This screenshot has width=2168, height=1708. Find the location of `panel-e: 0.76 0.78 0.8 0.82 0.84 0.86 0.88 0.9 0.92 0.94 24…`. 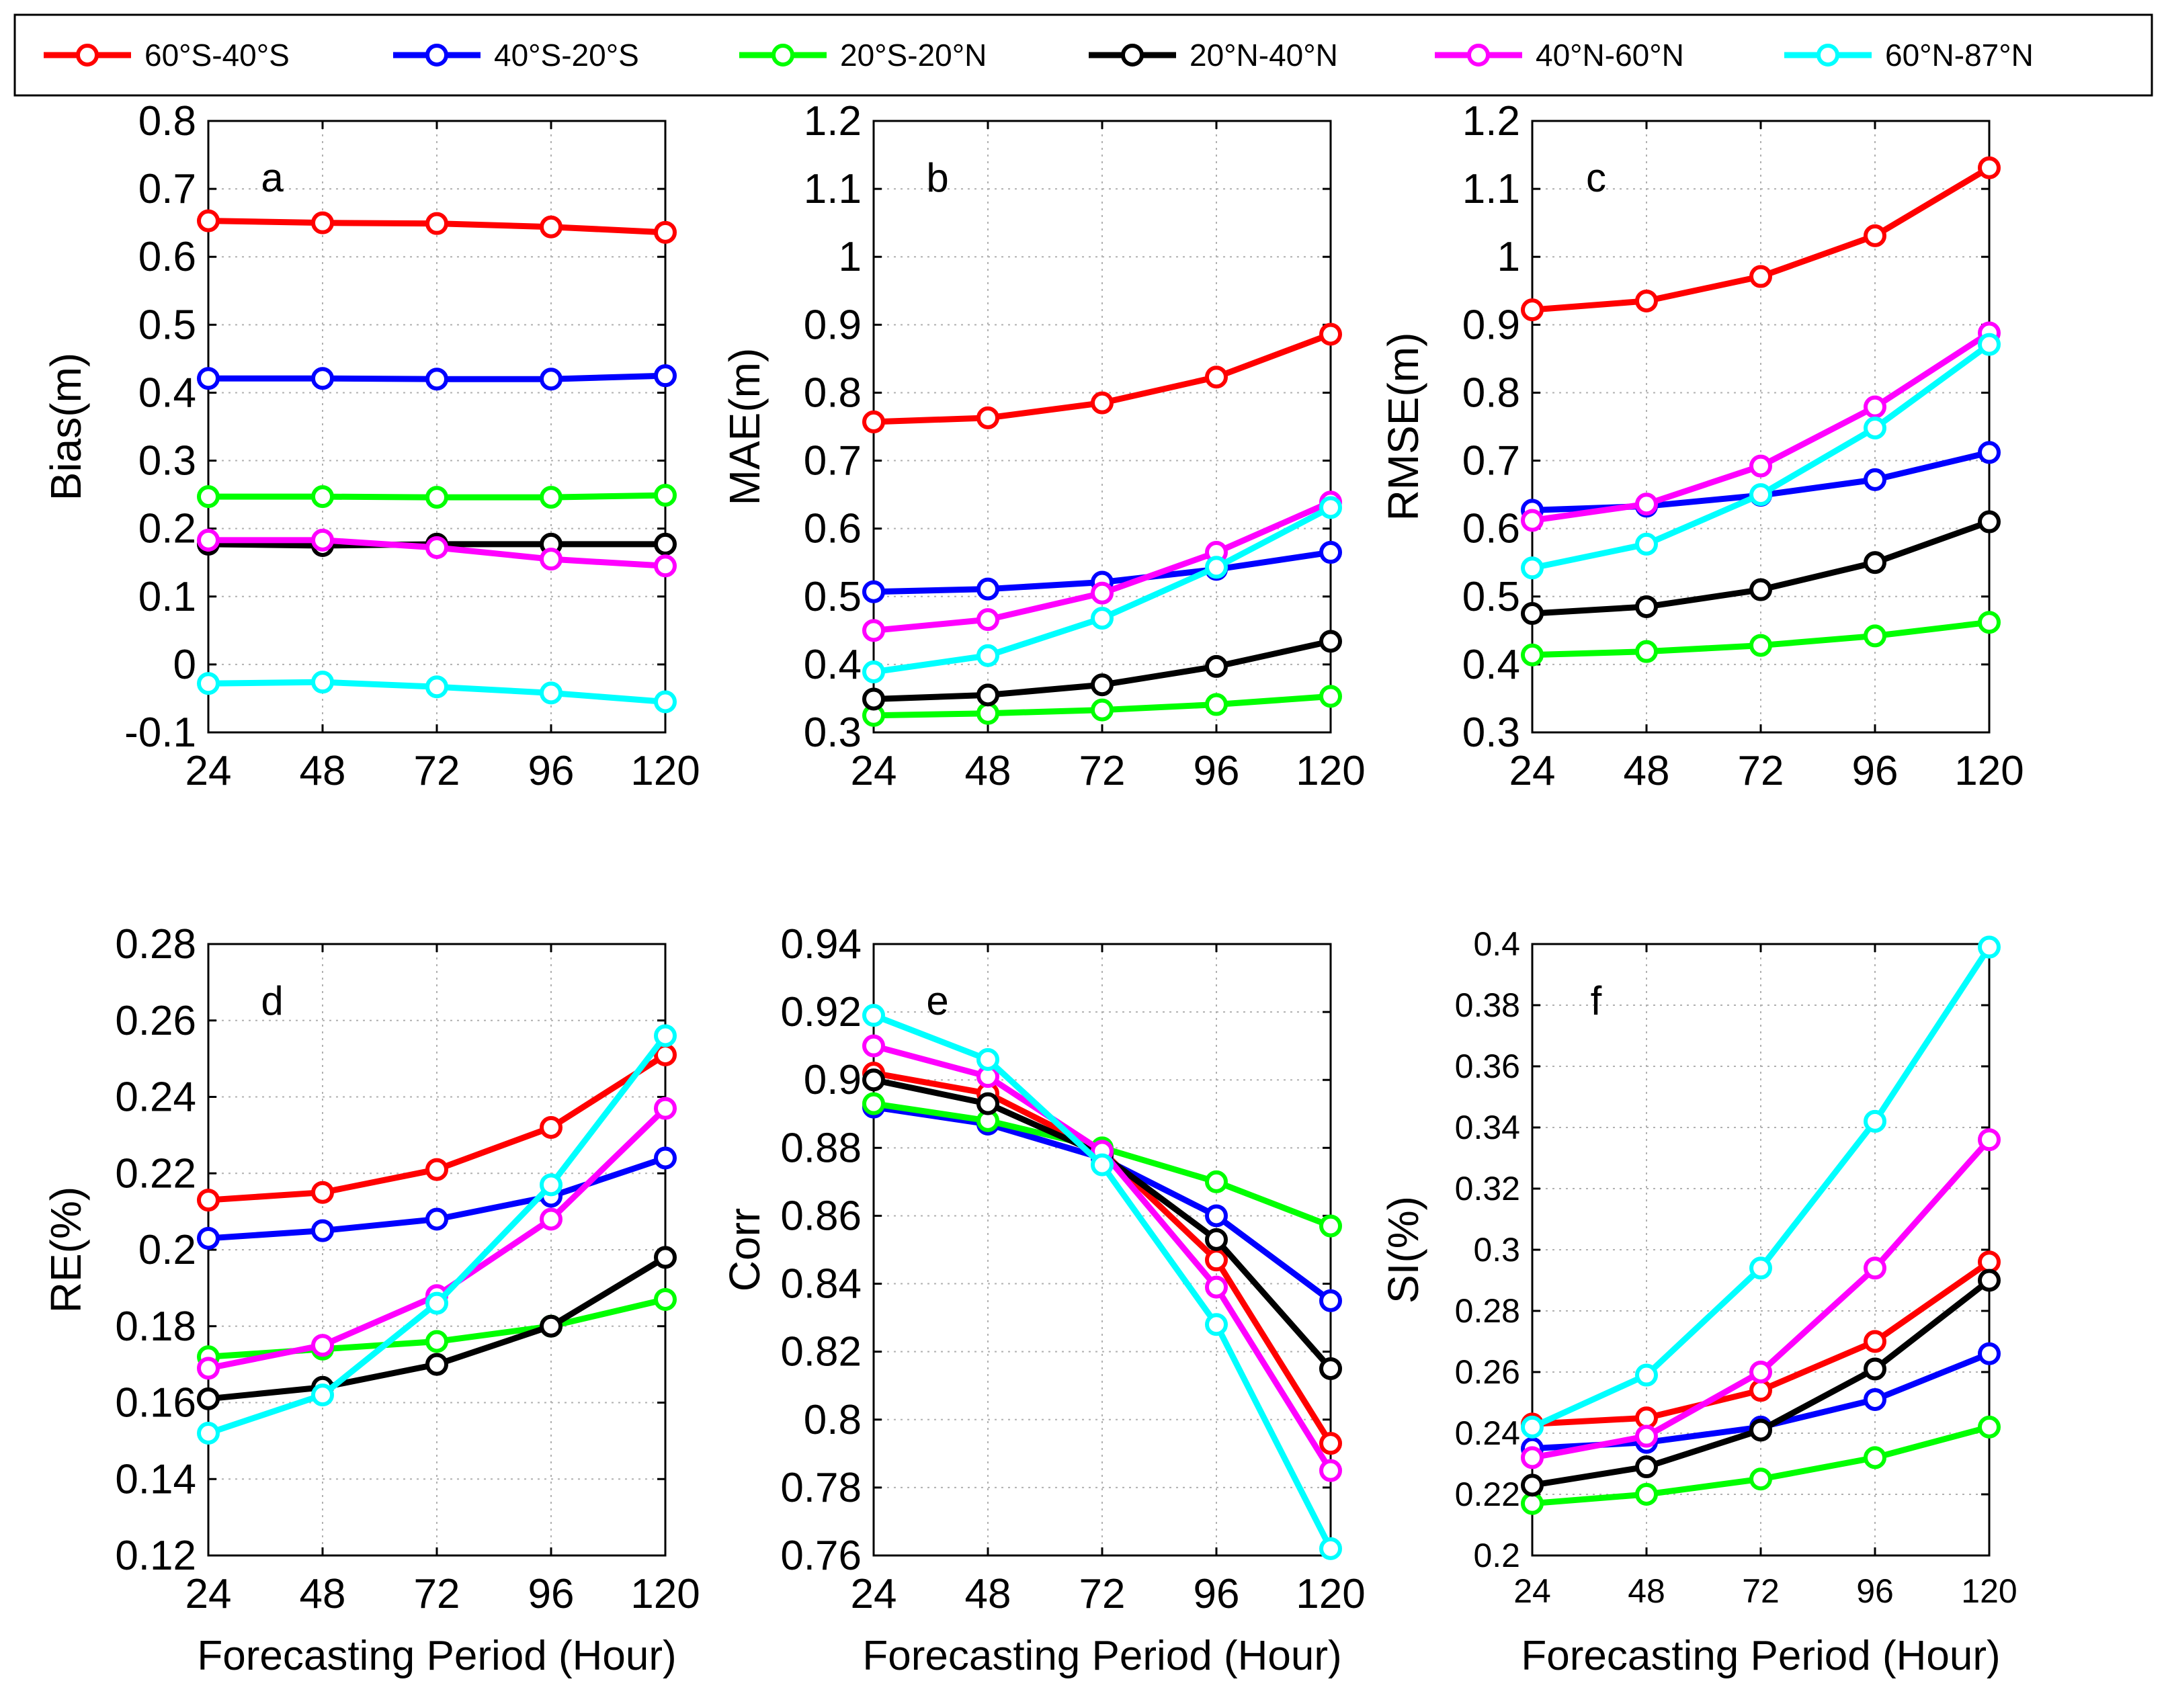

panel-e: 0.76 0.78 0.8 0.82 0.84 0.86 0.88 0.9 0.92 0.94 24… is located at coordinates (1043, 1300).